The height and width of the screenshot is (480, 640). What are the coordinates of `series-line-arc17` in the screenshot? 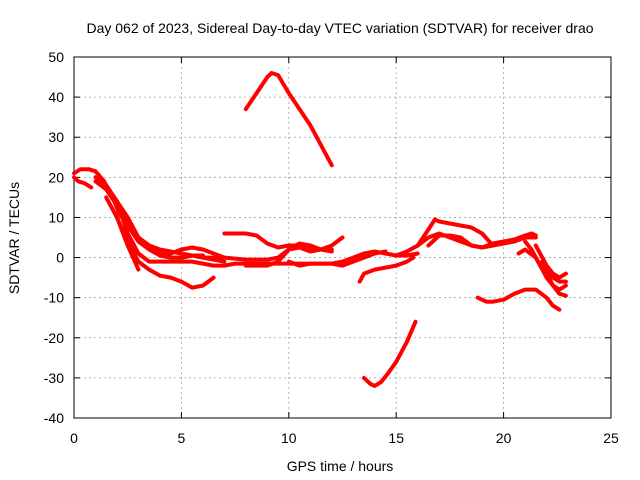 It's located at (455, 232).